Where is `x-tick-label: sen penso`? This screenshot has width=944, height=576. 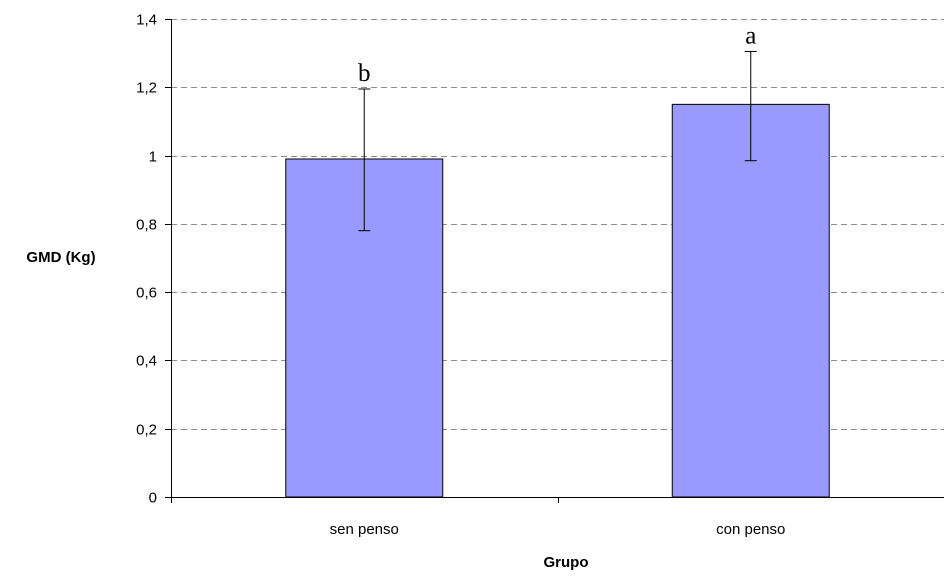
x-tick-label: sen penso is located at coordinates (364, 529).